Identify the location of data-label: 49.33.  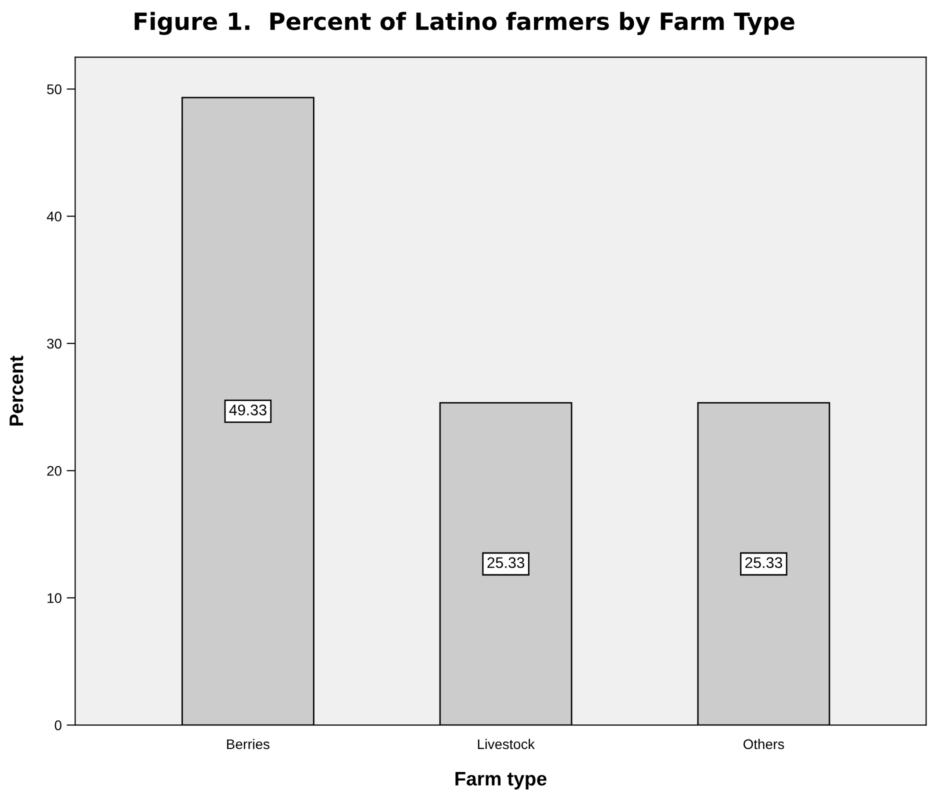
(247, 410).